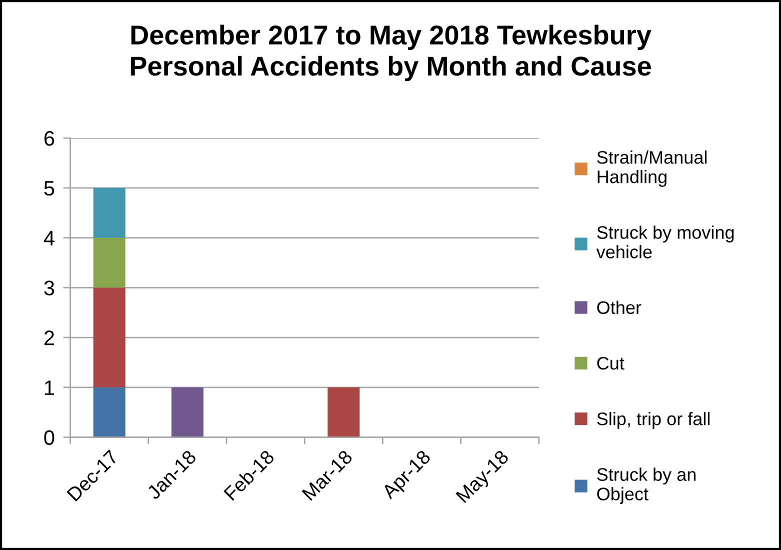  What do you see at coordinates (49, 438) in the screenshot?
I see `y-tick-label: 0` at bounding box center [49, 438].